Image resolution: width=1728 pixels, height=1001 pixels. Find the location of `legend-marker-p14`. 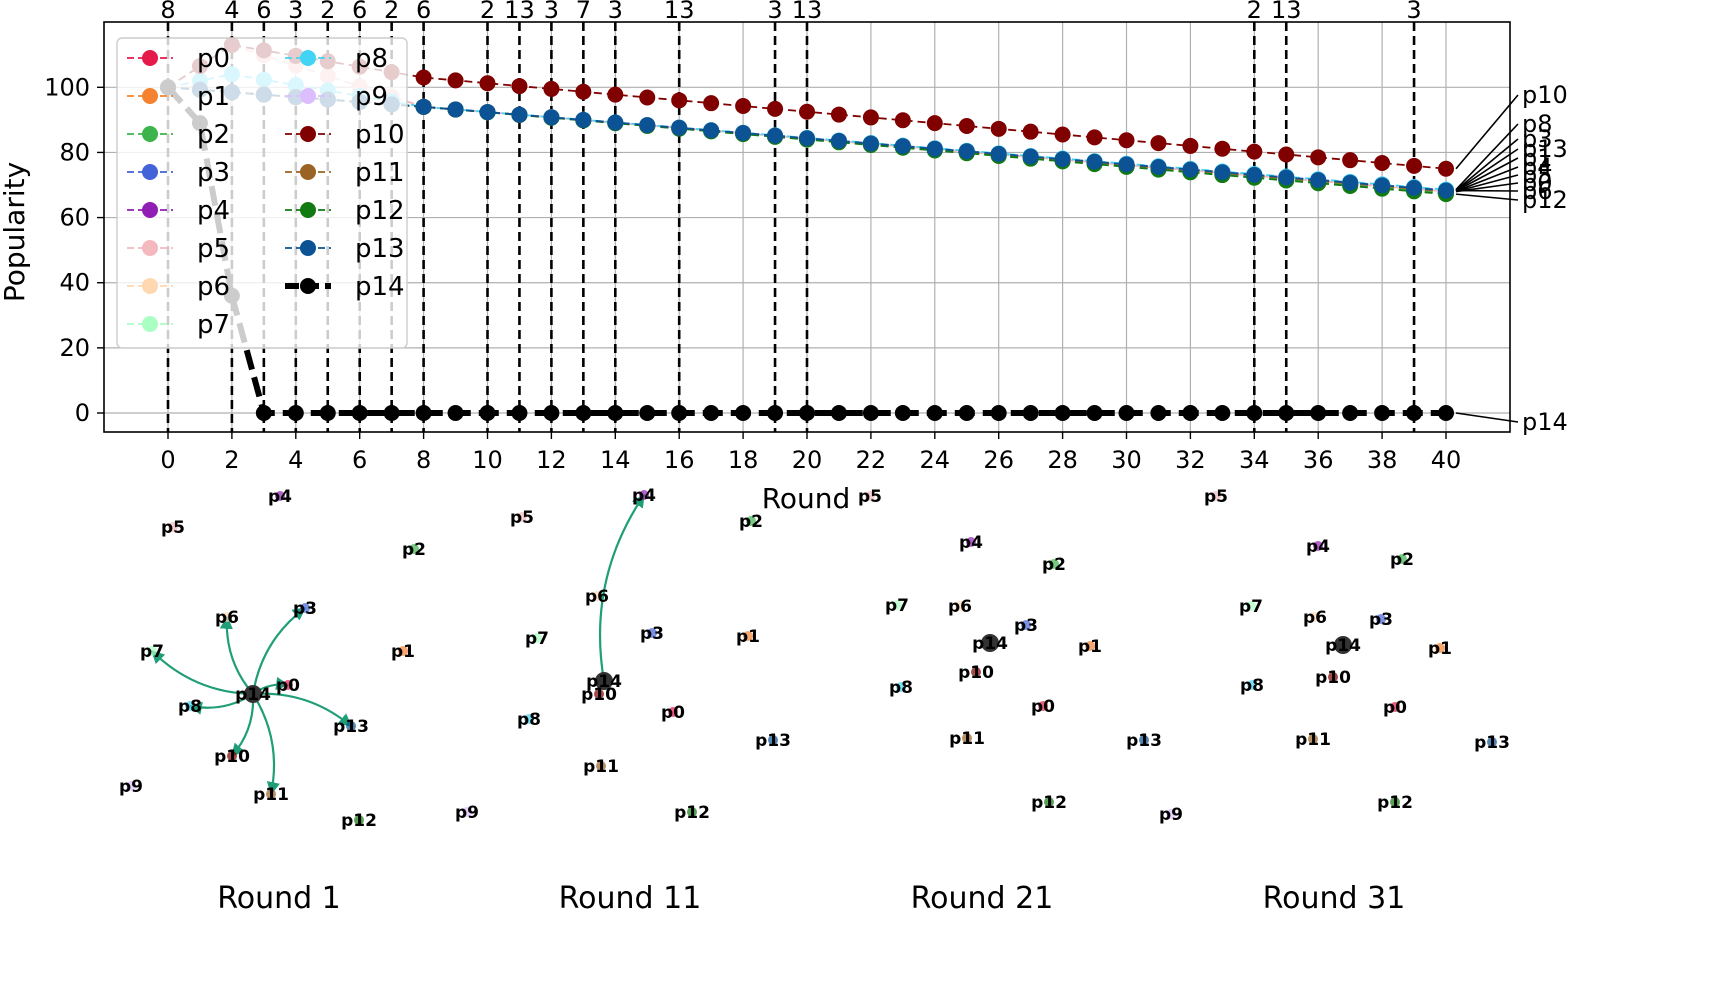

legend-marker-p14 is located at coordinates (308, 286).